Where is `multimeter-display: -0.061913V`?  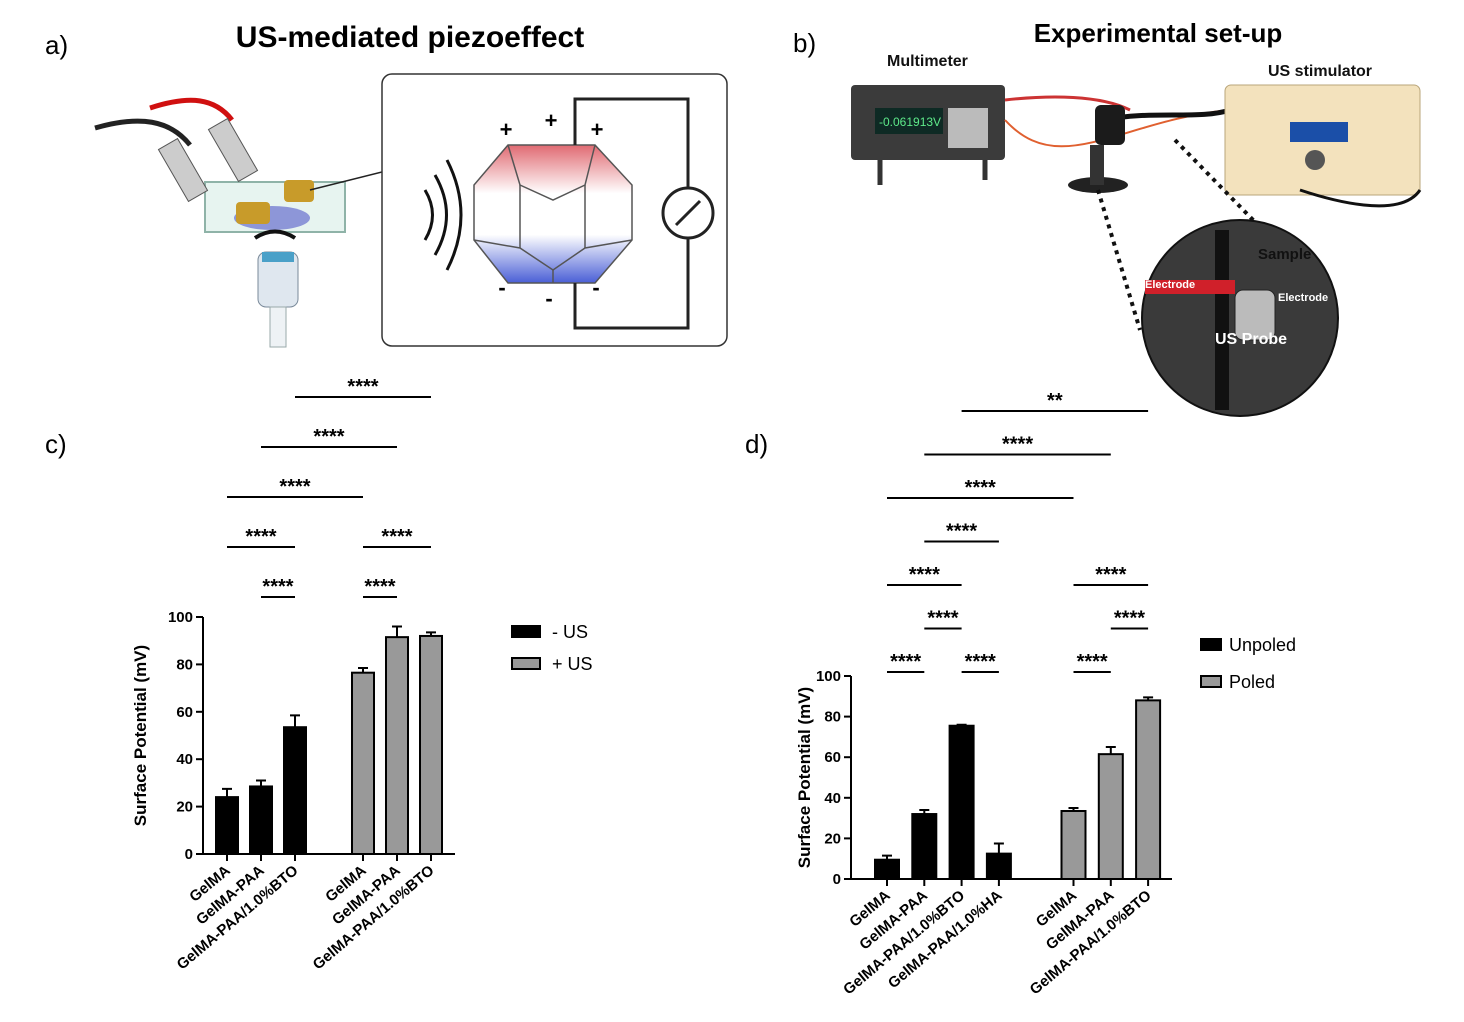 multimeter-display: -0.061913V is located at coordinates (910, 122).